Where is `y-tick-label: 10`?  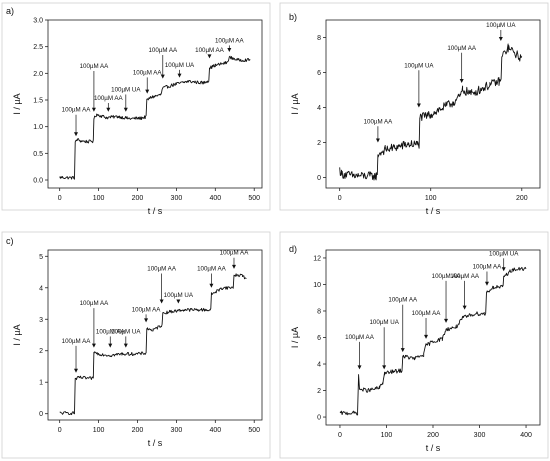 y-tick-label: 10 is located at coordinates (317, 285).